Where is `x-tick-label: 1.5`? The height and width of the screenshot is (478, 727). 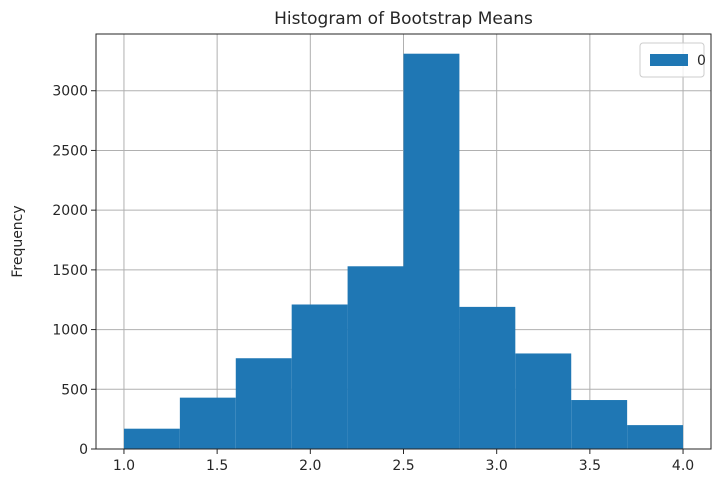 x-tick-label: 1.5 is located at coordinates (217, 466).